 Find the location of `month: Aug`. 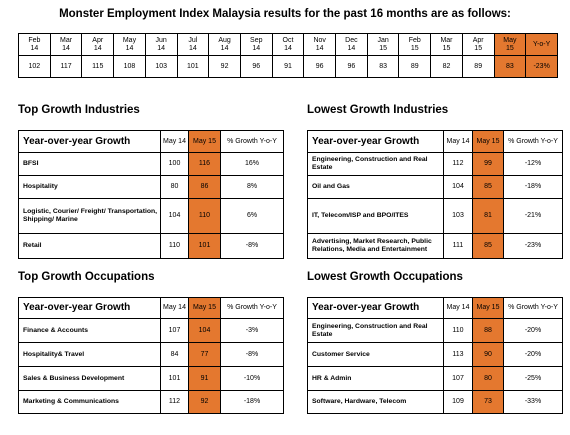

month: Aug is located at coordinates (224, 40).